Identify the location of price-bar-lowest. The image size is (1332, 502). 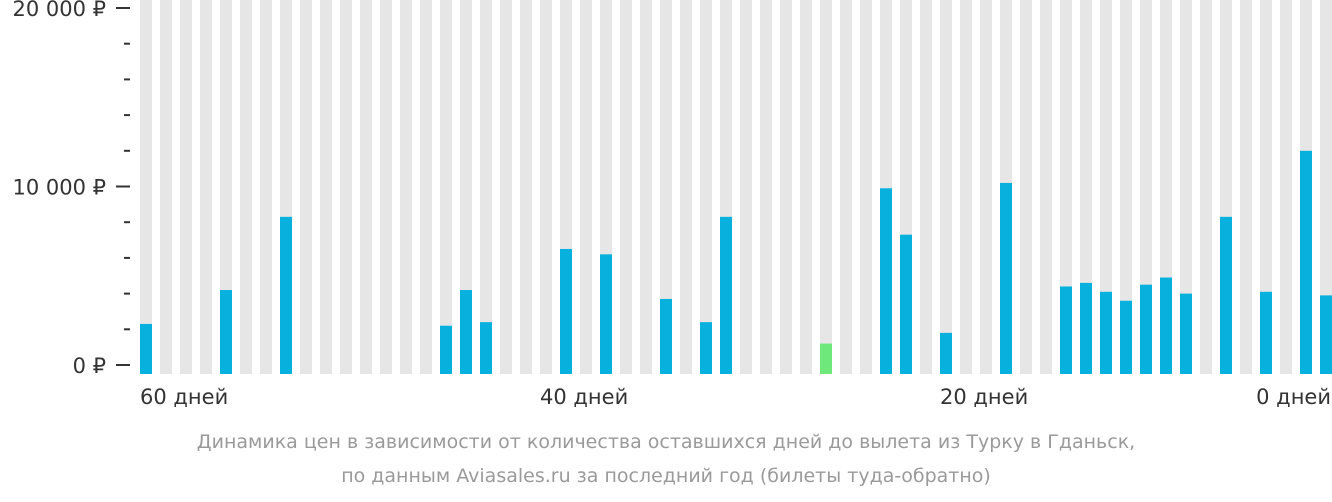
(826, 358).